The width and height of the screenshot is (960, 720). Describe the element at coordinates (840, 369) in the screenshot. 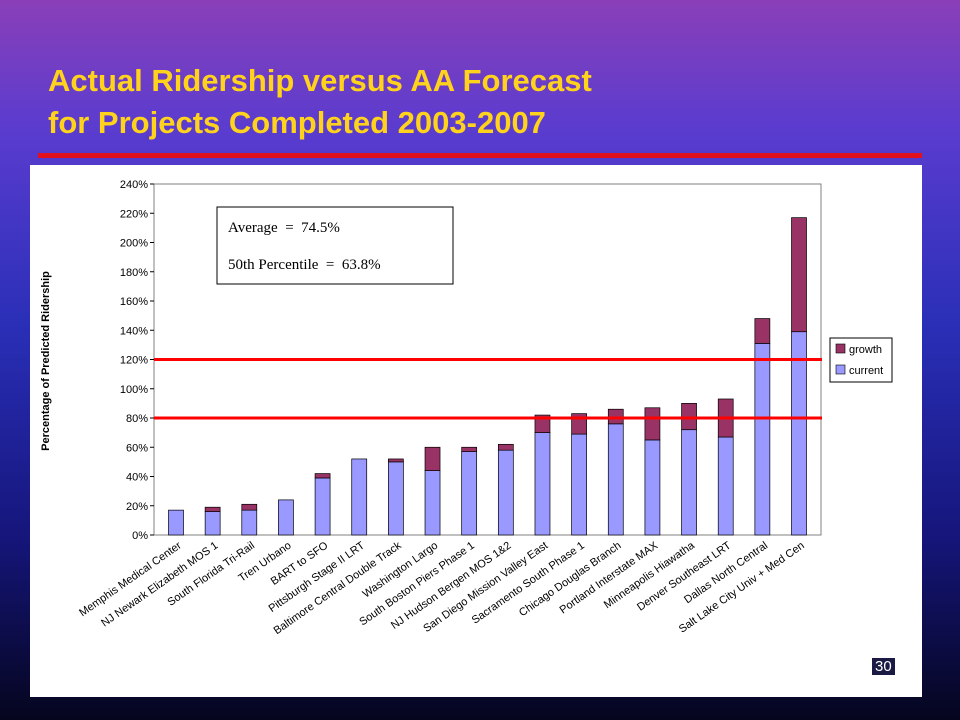

I see `legend-current-swatch` at that location.